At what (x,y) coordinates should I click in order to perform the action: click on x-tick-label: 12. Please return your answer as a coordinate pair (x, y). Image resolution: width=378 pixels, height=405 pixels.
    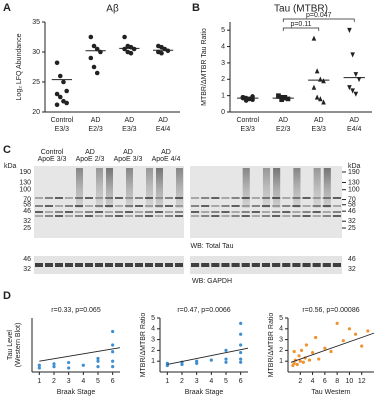
    Looking at the image, I should click on (362, 381).